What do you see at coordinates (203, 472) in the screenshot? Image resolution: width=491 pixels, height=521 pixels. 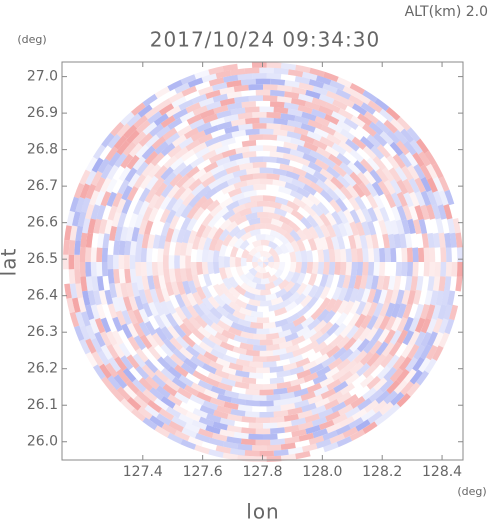 I see `x-tick-label: 127.6` at bounding box center [203, 472].